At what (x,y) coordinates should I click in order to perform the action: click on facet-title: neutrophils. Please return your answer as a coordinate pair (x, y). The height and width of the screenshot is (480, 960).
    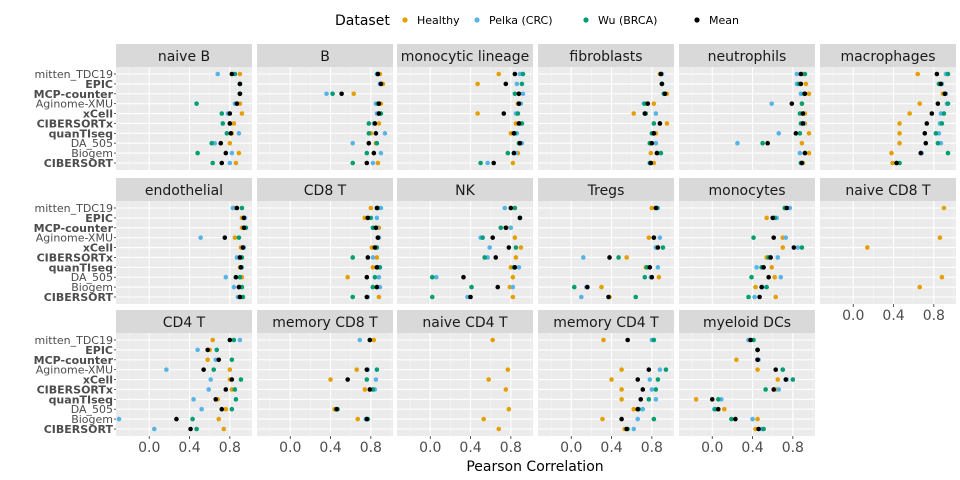
    Looking at the image, I should click on (747, 57).